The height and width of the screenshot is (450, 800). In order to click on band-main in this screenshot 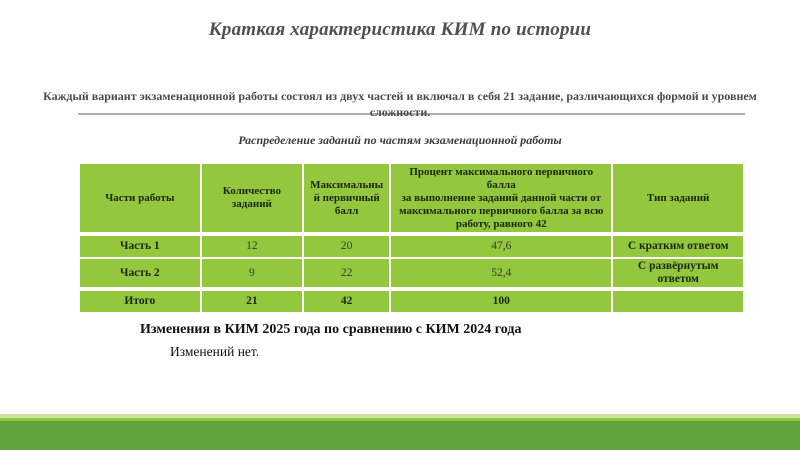, I will do `click(400, 435)`.